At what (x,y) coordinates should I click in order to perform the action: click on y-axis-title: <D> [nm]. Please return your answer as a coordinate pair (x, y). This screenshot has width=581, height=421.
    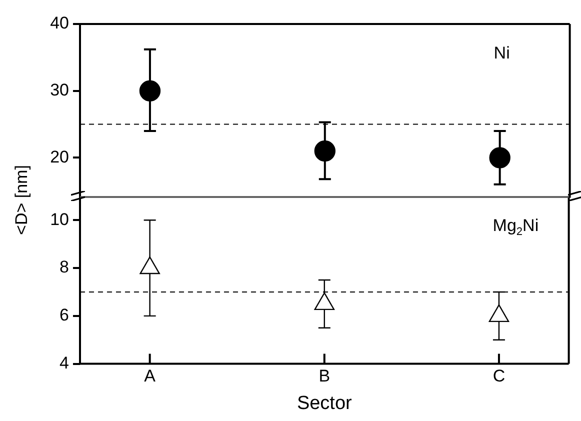
    Looking at the image, I should click on (22, 200).